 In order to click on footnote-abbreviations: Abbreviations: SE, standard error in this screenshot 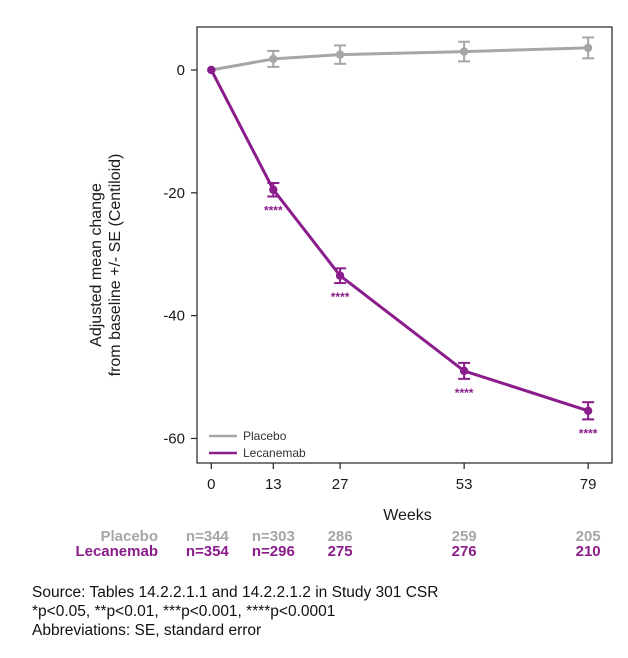, I will do `click(147, 630)`.